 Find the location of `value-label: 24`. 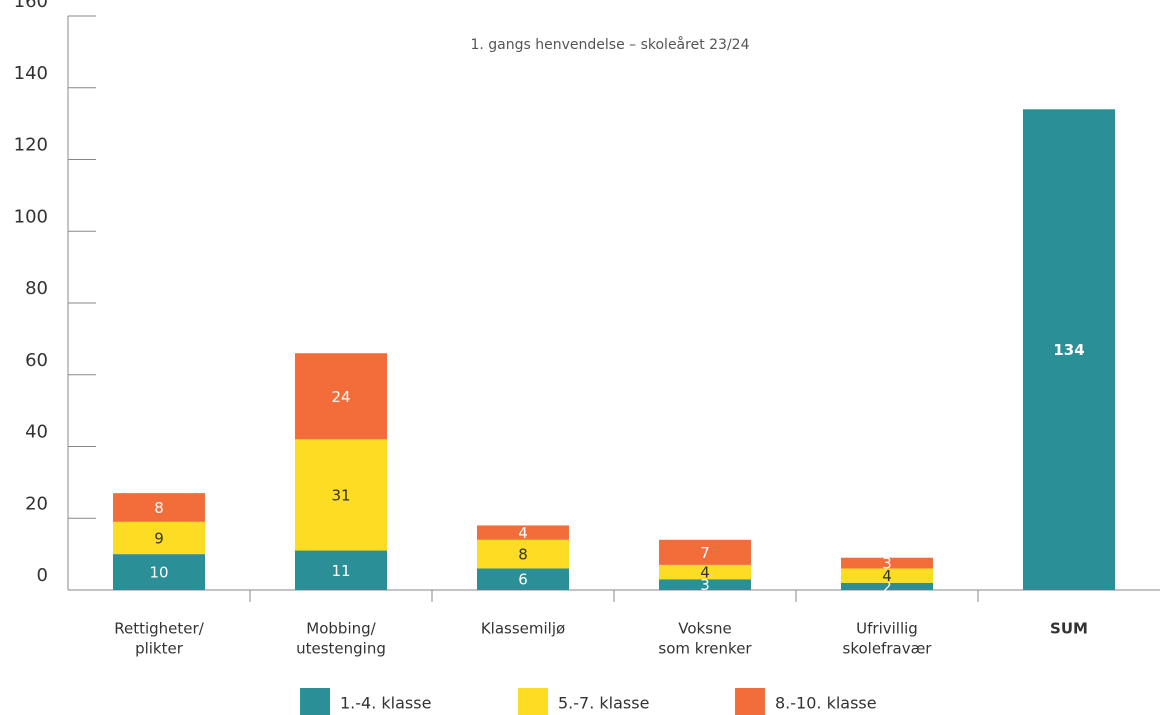

value-label: 24 is located at coordinates (340, 397).